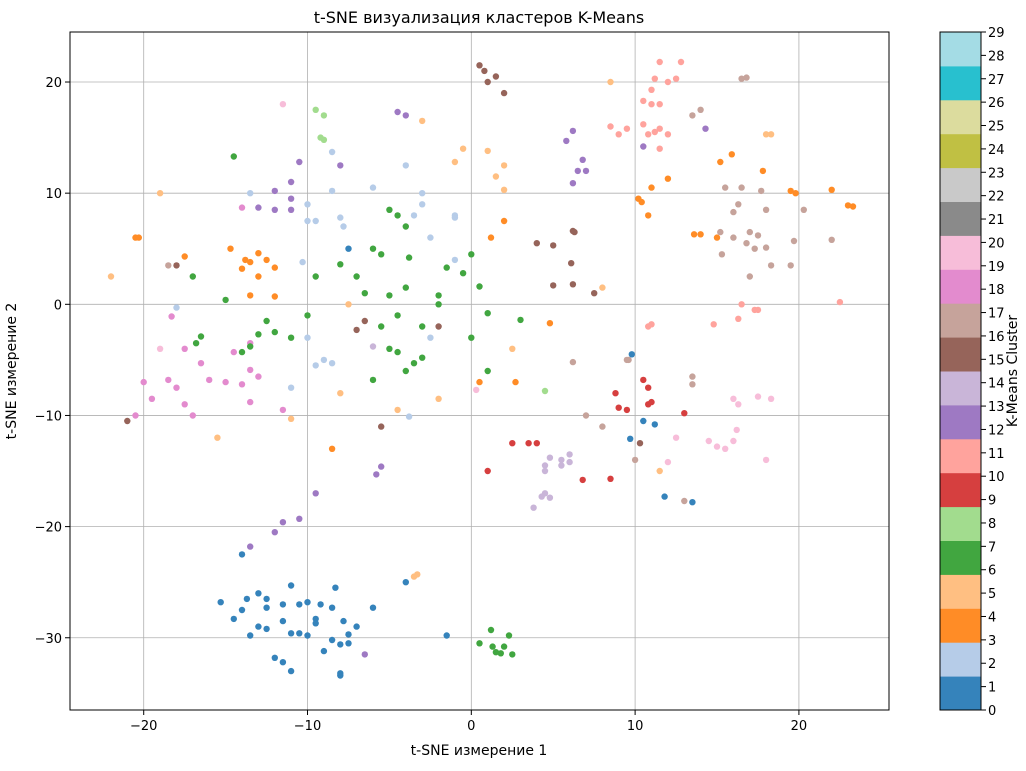 The height and width of the screenshot is (771, 1026). I want to click on colorbar-tick-label: 3, so click(992, 641).